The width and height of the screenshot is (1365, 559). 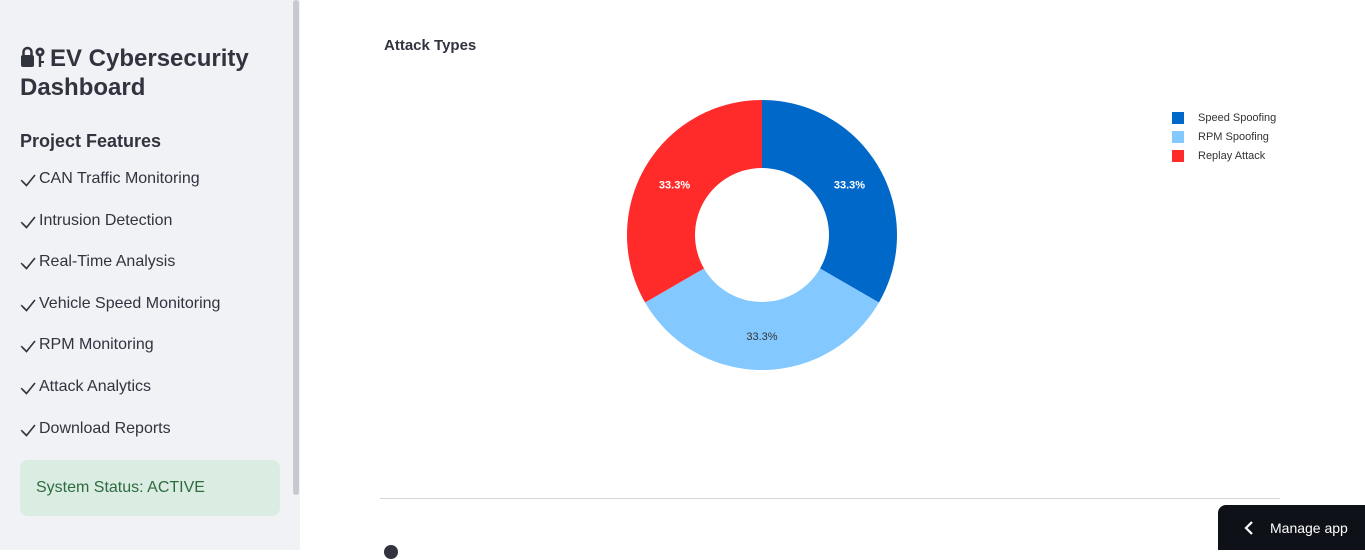 I want to click on legend-label: RPM Spoofing, so click(x=1233, y=136).